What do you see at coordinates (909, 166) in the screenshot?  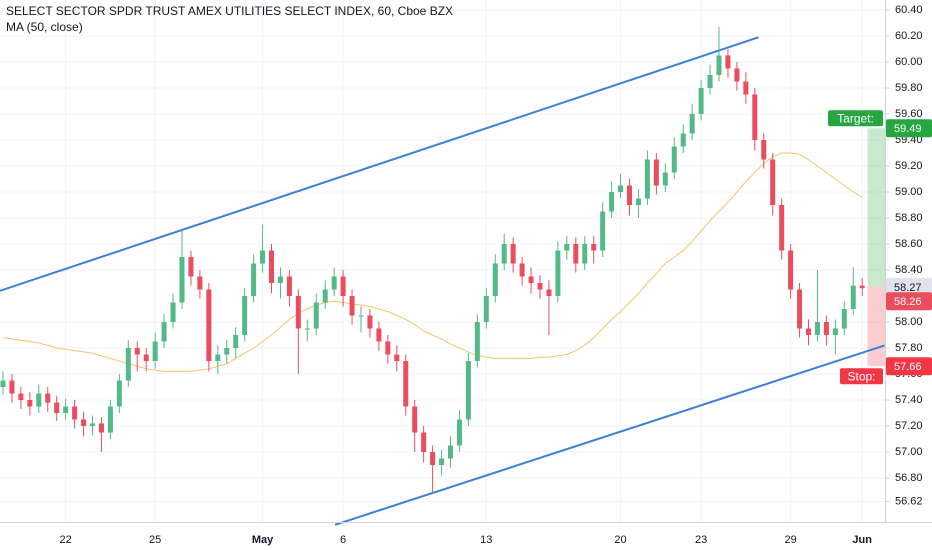 I see `y-tick-label: 59.20` at bounding box center [909, 166].